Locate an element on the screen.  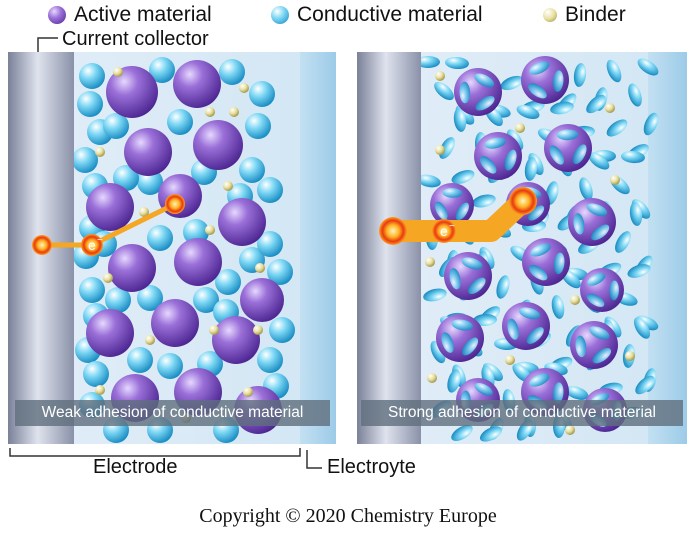
electrode-bracket is located at coordinates (155, 452).